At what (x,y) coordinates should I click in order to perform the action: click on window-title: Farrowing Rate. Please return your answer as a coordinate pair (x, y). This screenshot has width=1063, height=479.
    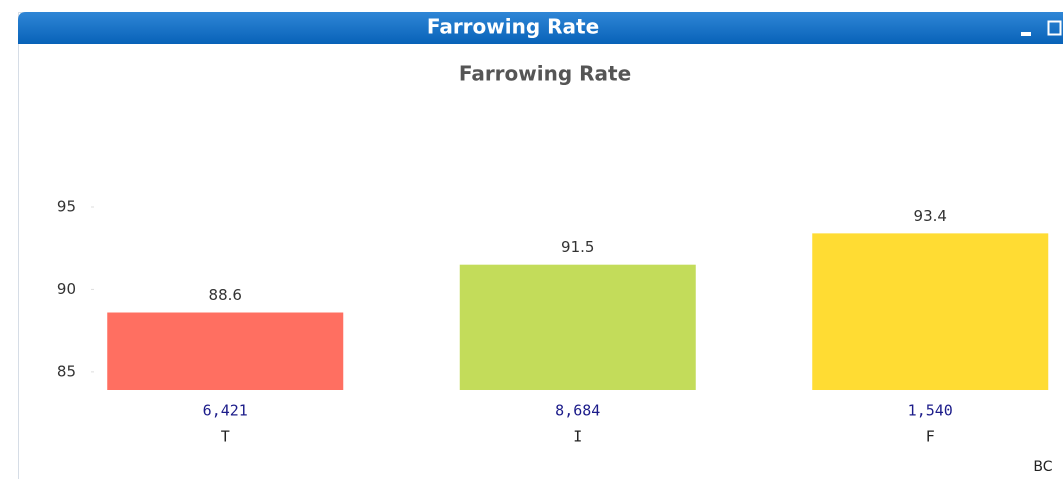
    Looking at the image, I should click on (513, 27).